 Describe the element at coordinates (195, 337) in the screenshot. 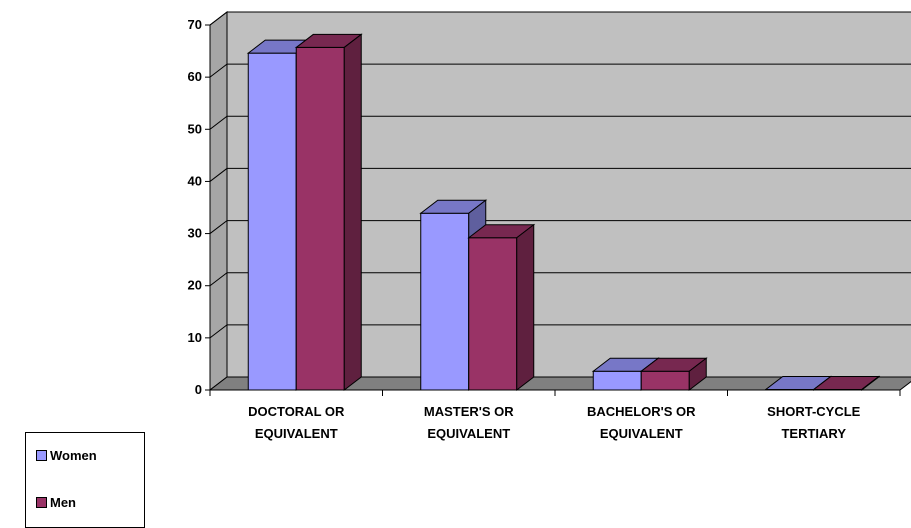

I see `y-tick-label: 10` at that location.